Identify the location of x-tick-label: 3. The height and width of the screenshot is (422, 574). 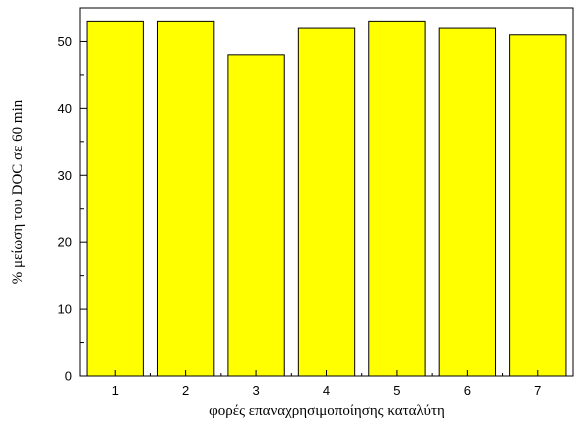
(255, 390).